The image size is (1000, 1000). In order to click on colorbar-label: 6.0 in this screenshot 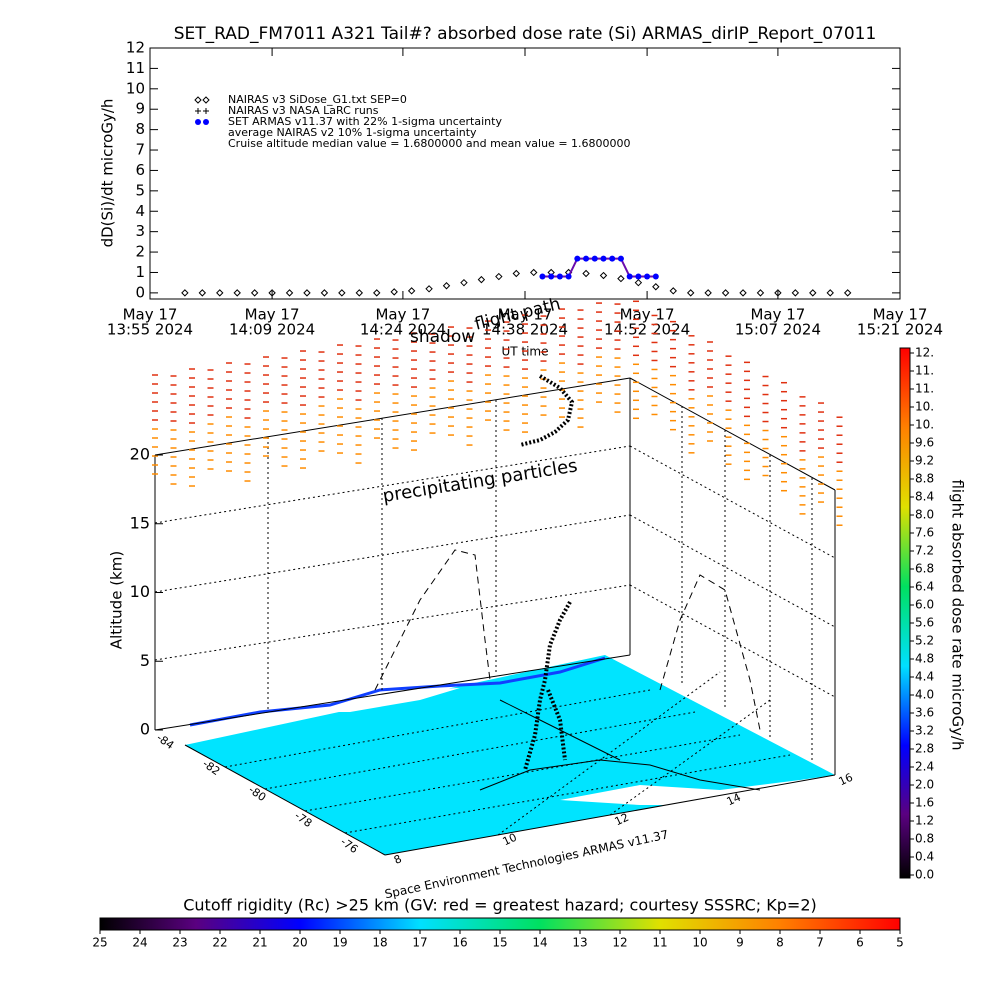, I will do `click(924, 605)`.